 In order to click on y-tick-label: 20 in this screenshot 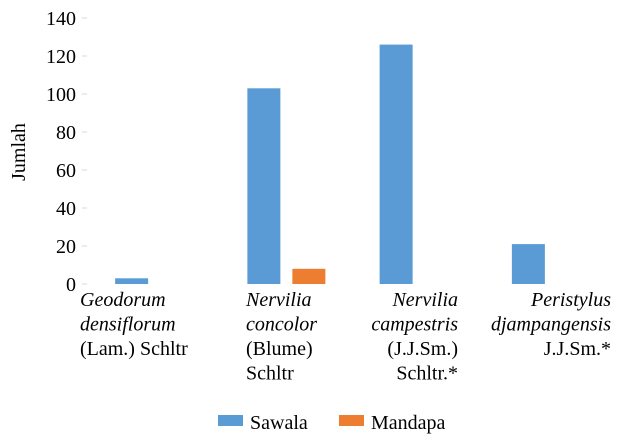, I will do `click(66, 247)`.